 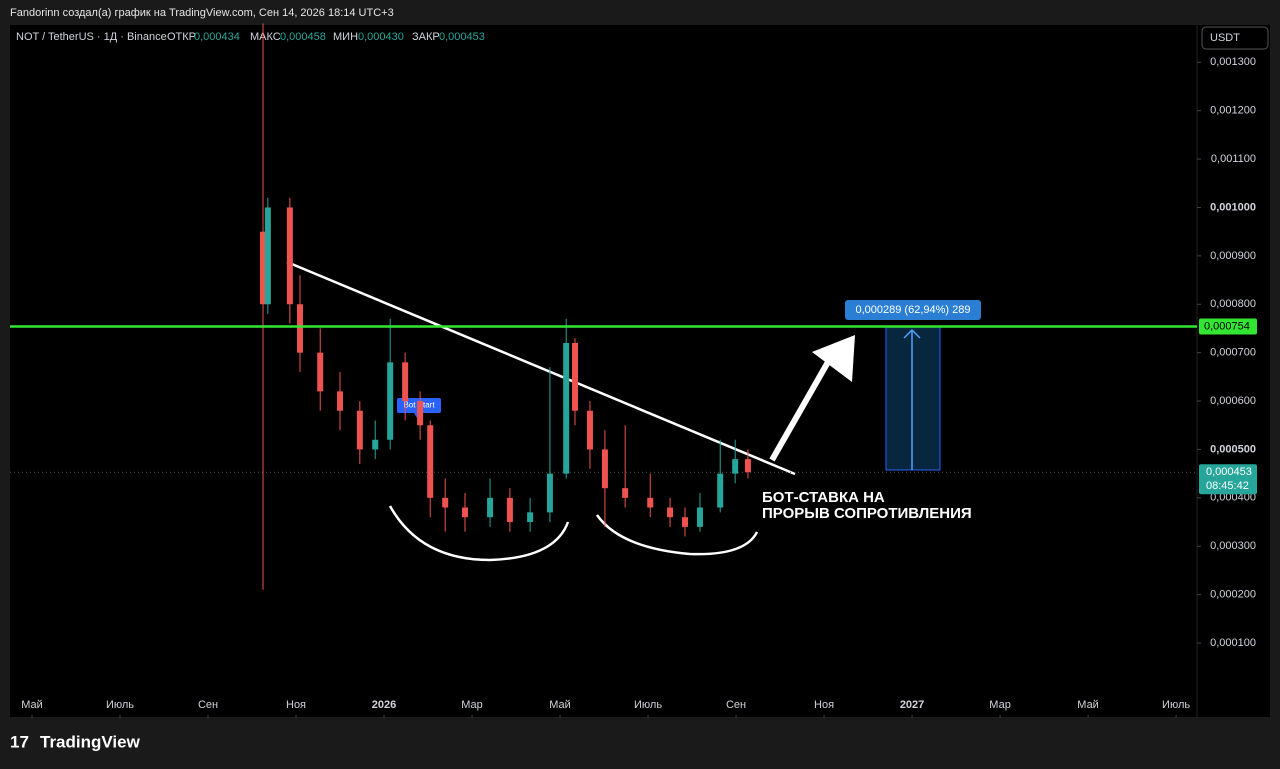 I want to click on y-tick-label: 0,000900, so click(x=1233, y=256).